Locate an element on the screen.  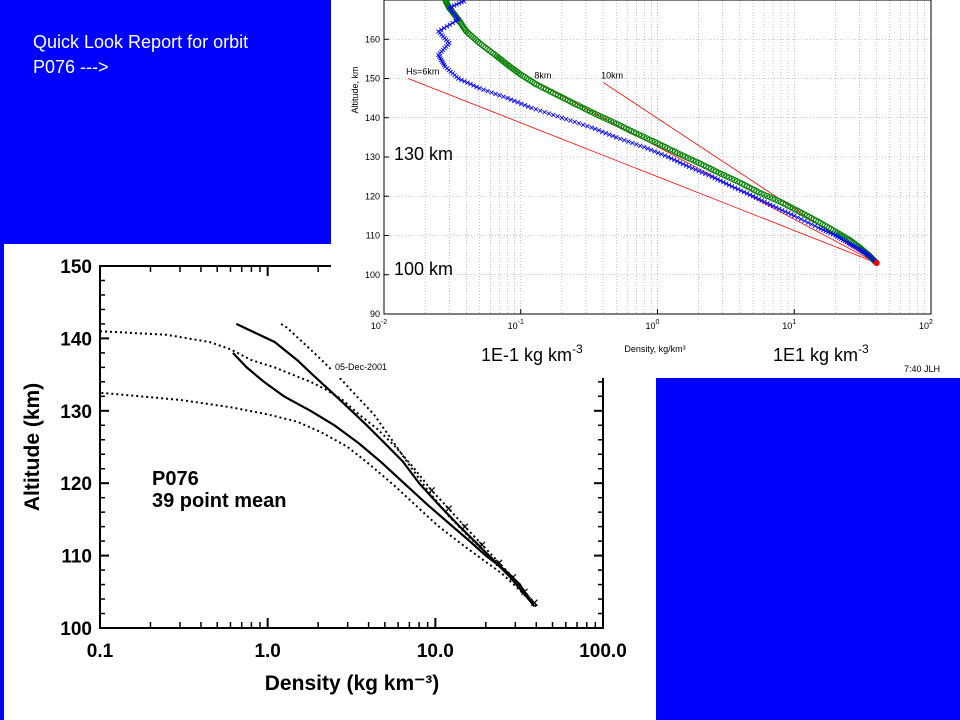
right-overlay-label-2: 100 km is located at coordinates (423, 269).